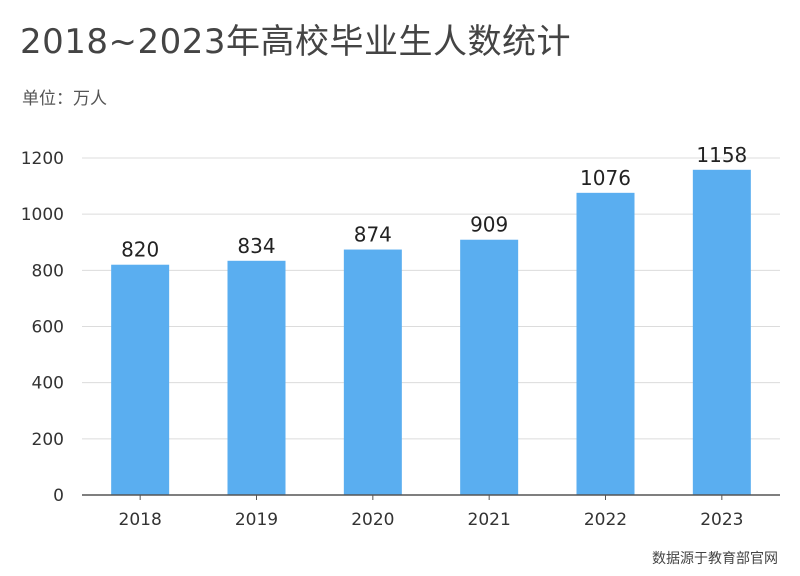 Image resolution: width=800 pixels, height=576 pixels. What do you see at coordinates (372, 372) in the screenshot?
I see `bar-2020` at bounding box center [372, 372].